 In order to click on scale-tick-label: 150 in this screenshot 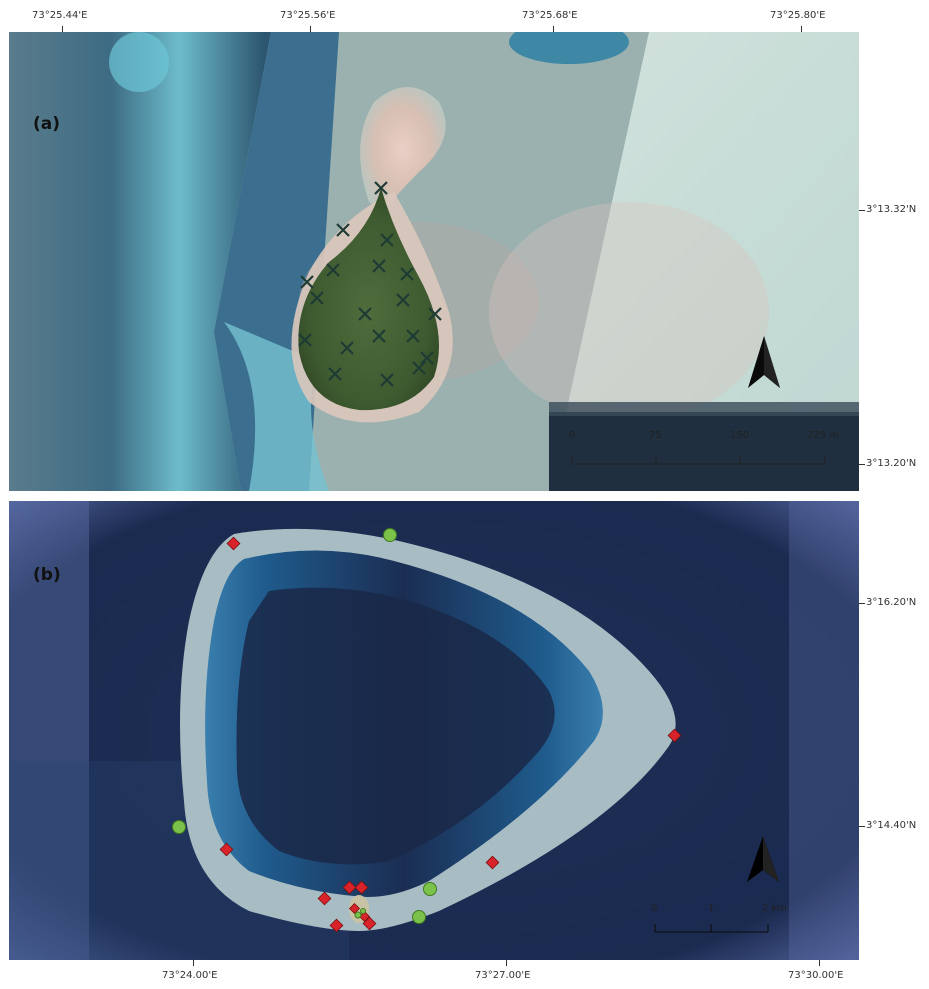, I will do `click(739, 435)`.